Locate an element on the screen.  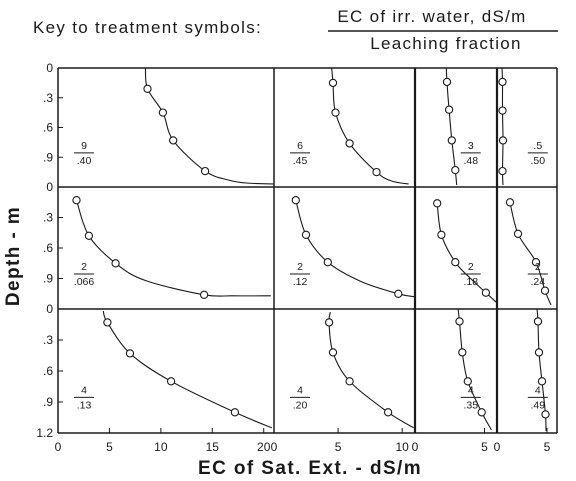
treatment-lf-label: .45 is located at coordinates (300, 161).